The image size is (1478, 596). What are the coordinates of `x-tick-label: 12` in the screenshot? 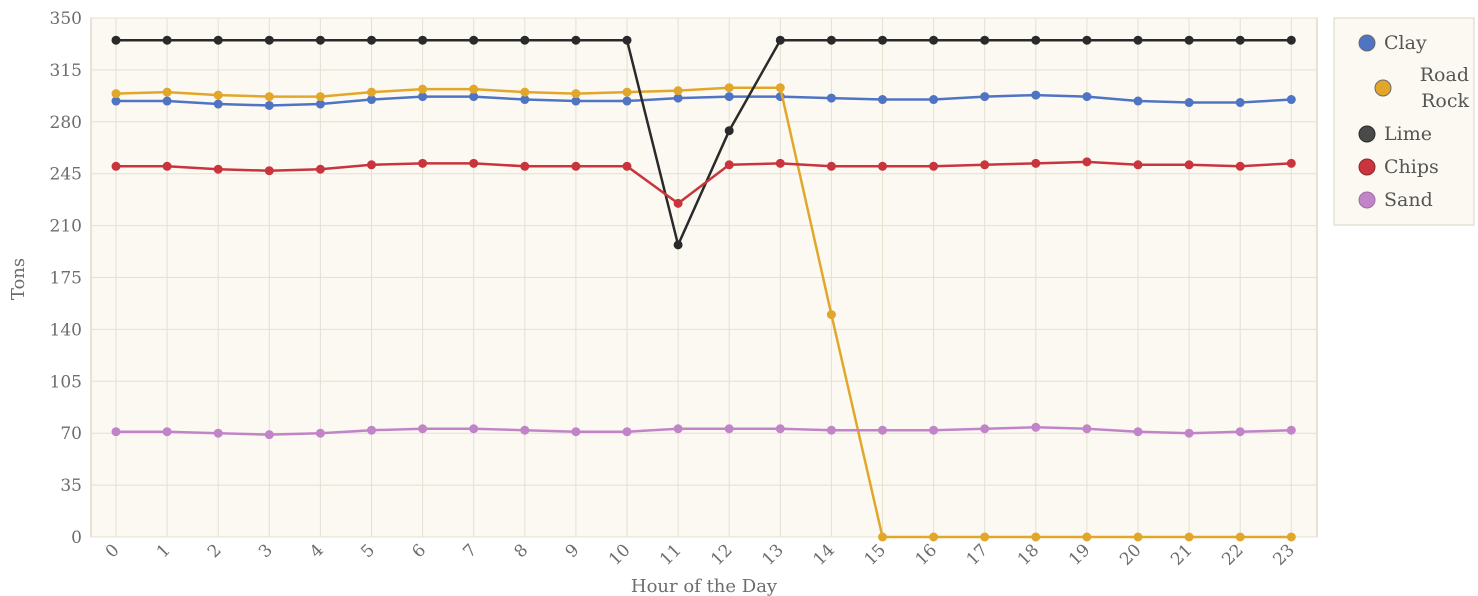 It's located at (721, 554).